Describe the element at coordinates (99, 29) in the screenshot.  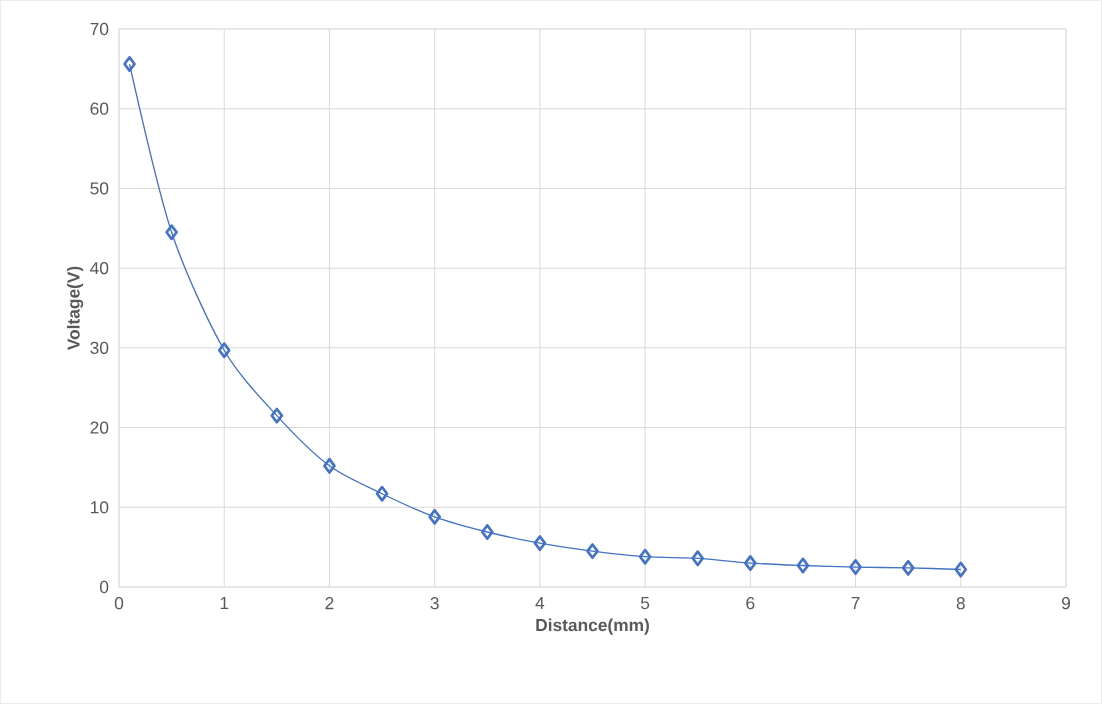
I see `y-tick-label: 70` at that location.